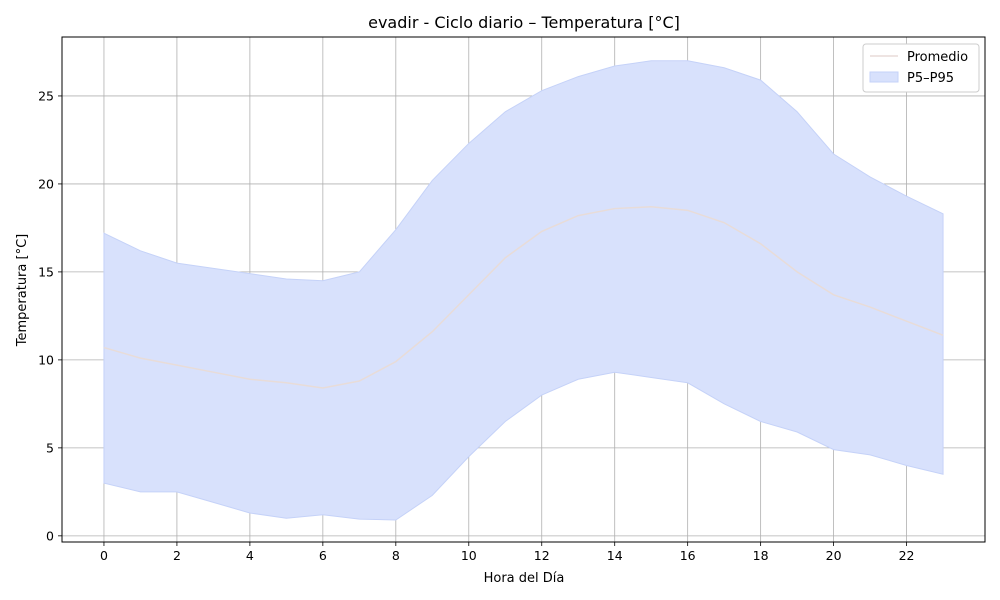 The width and height of the screenshot is (1000, 600). What do you see at coordinates (507, 552) in the screenshot?
I see `x-axis-ticks: 0 2 4 6 8 10 12 14 16 18 20 22` at bounding box center [507, 552].